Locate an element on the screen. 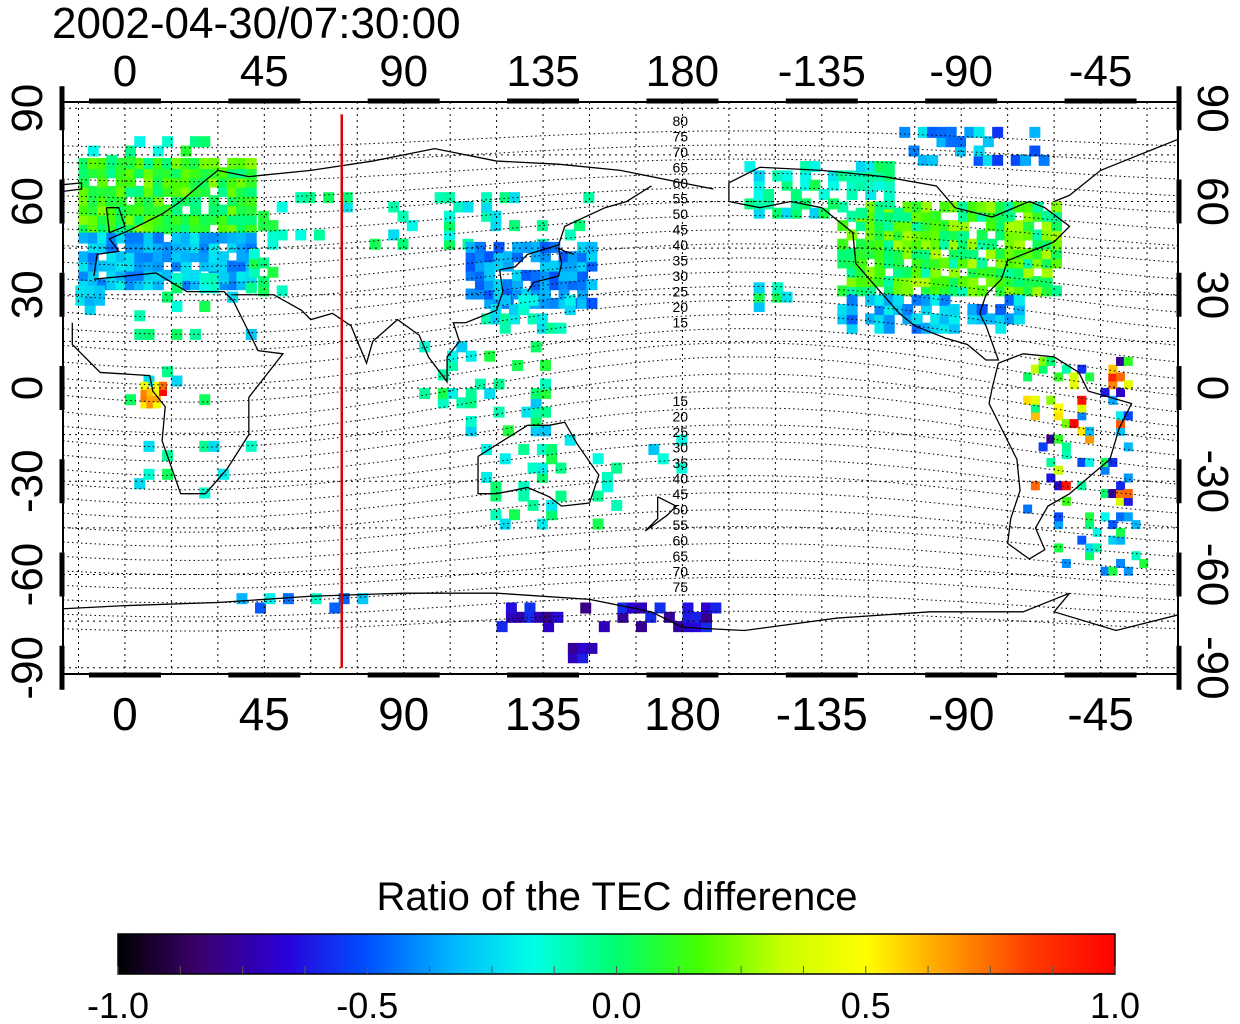  lat-label-right: -60 is located at coordinates (1212, 575).